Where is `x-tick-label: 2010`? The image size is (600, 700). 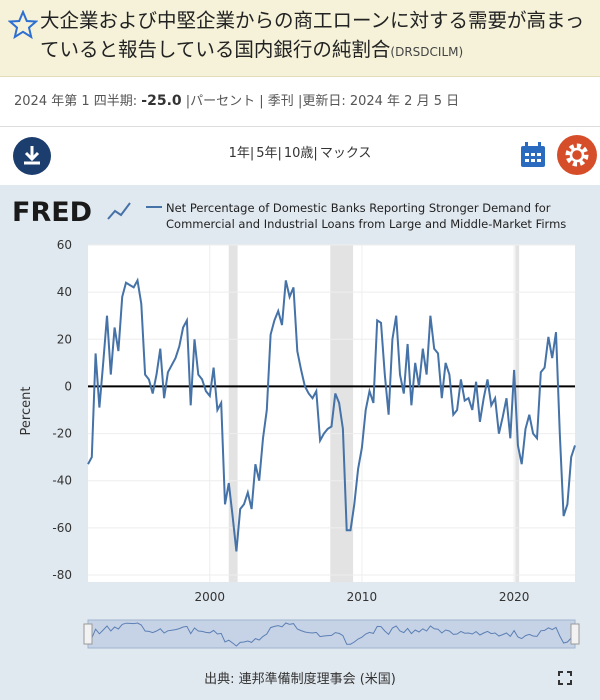
x-tick-label: 2010 is located at coordinates (362, 597).